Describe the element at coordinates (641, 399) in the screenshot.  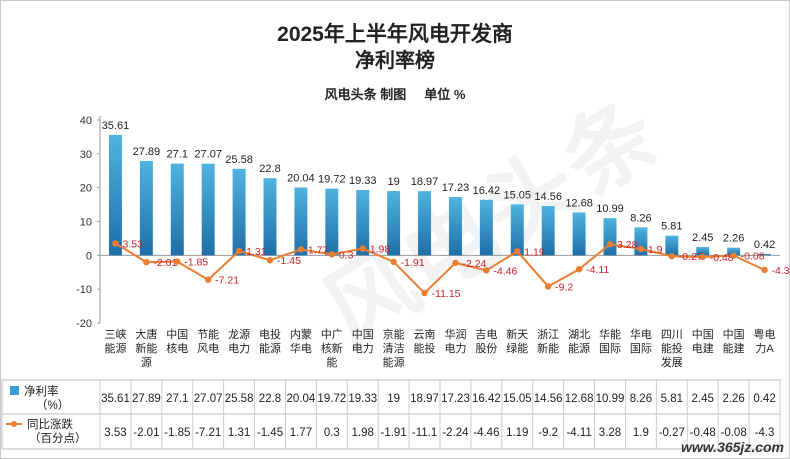
I see `table-cell-bar-value: 8.26` at that location.